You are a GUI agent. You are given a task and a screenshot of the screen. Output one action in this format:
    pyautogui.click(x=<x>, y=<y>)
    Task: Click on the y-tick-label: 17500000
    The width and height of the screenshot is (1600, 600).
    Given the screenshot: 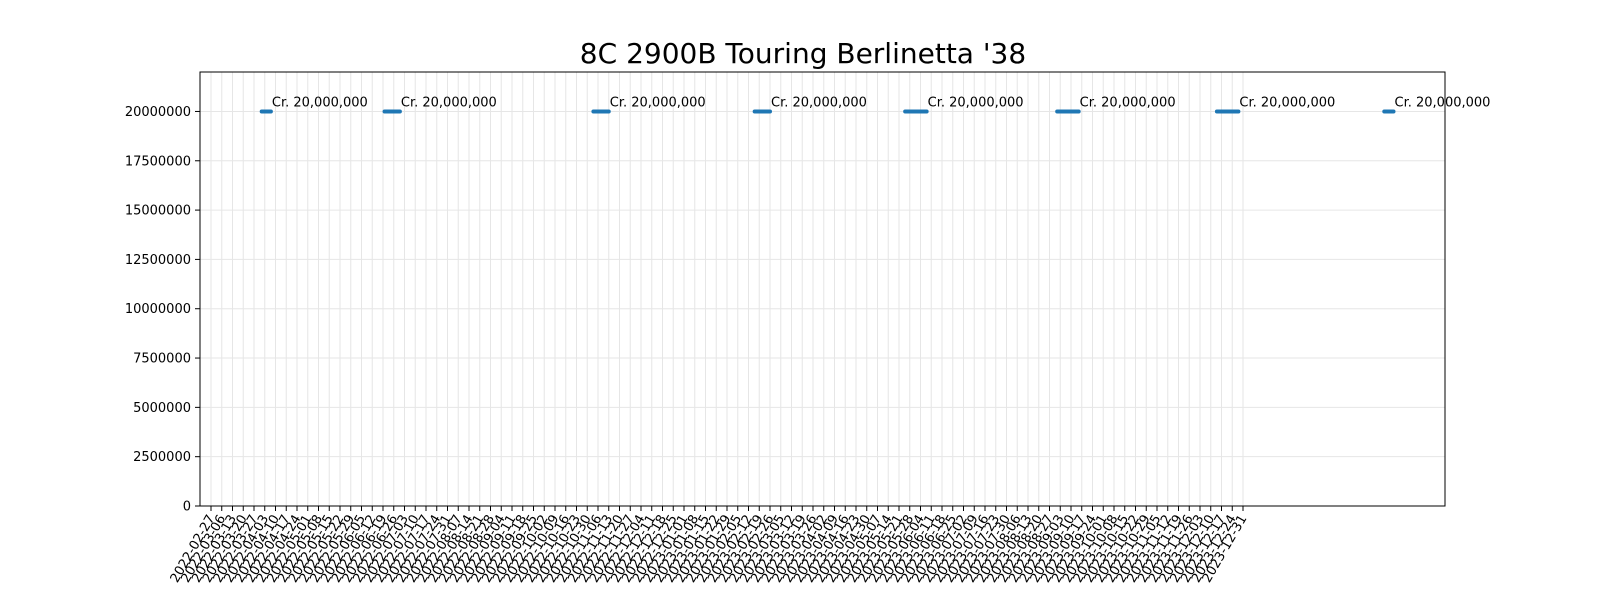 What is the action you would take?
    pyautogui.click(x=158, y=161)
    